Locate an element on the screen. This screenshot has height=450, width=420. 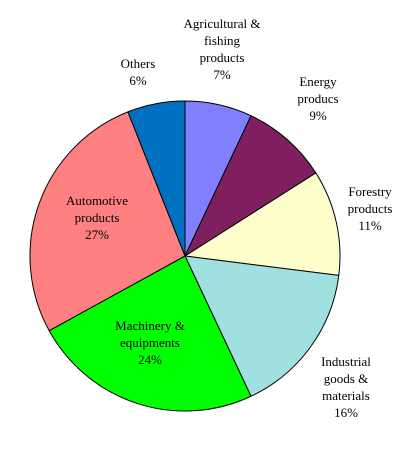
slice-label: Energy producs 9% is located at coordinates (317, 98).